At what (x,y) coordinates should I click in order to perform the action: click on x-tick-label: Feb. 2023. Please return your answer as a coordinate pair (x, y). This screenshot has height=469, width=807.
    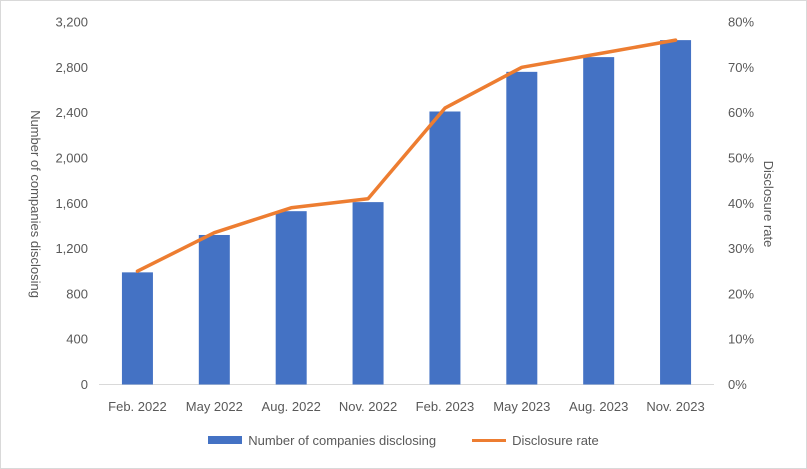
    Looking at the image, I should click on (445, 406).